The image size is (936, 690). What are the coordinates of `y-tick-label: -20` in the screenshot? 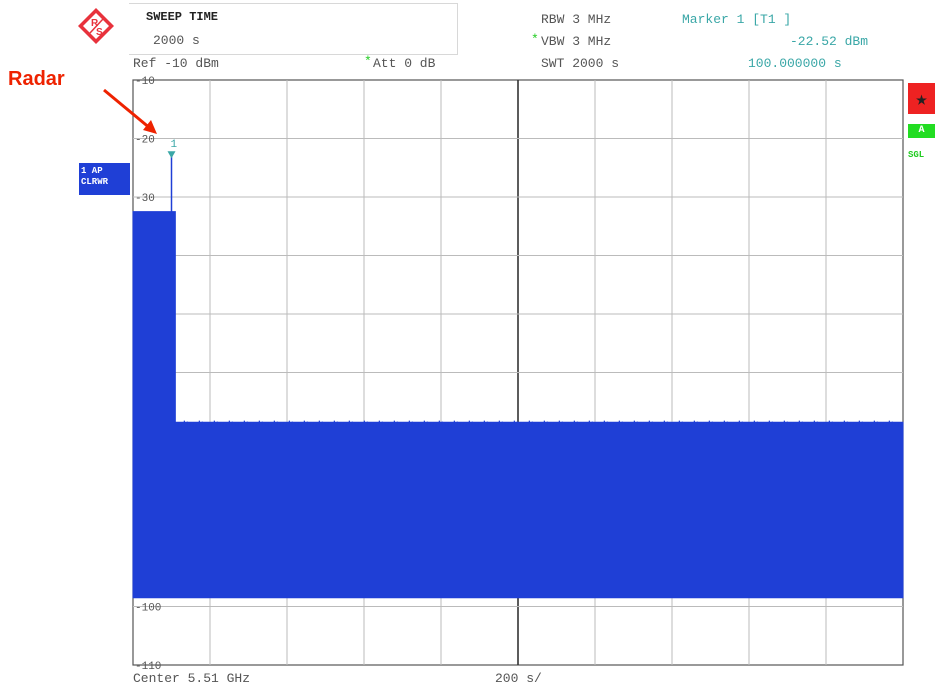 It's located at (145, 141).